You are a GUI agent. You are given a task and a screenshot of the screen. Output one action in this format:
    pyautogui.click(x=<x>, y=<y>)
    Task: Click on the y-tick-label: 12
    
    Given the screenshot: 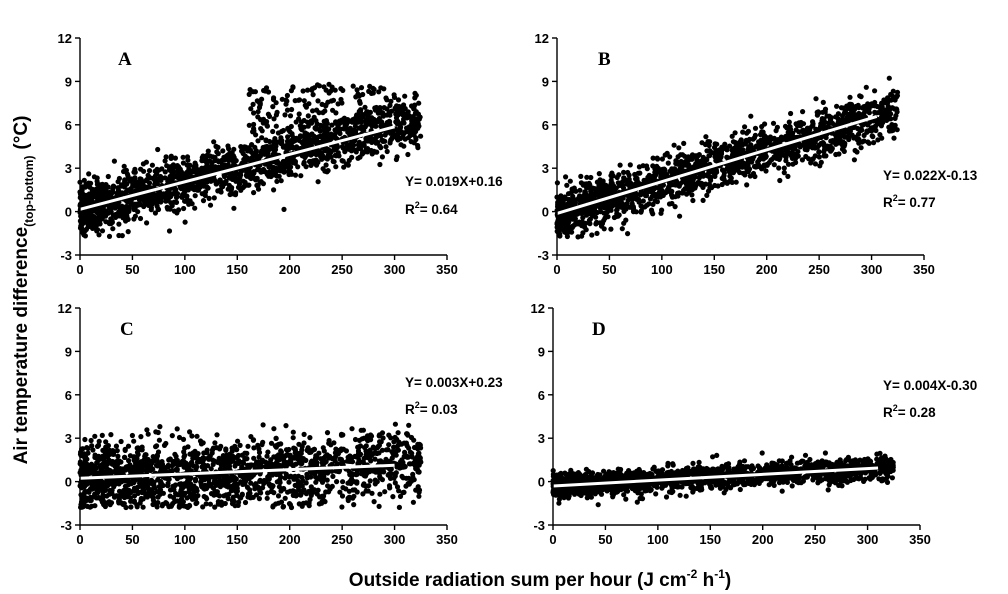 What is the action you would take?
    pyautogui.click(x=65, y=38)
    